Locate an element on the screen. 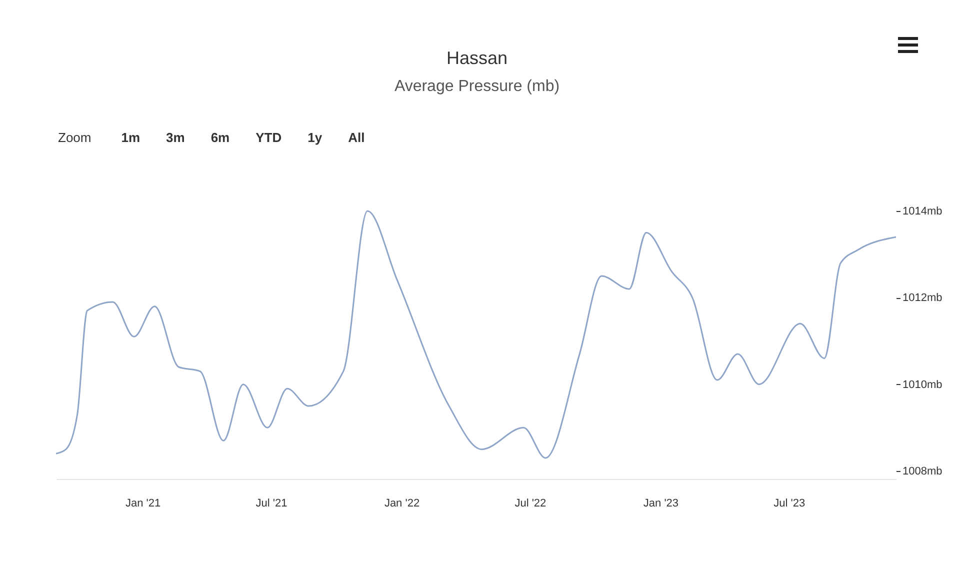 The width and height of the screenshot is (954, 563). text: 6m is located at coordinates (220, 137).